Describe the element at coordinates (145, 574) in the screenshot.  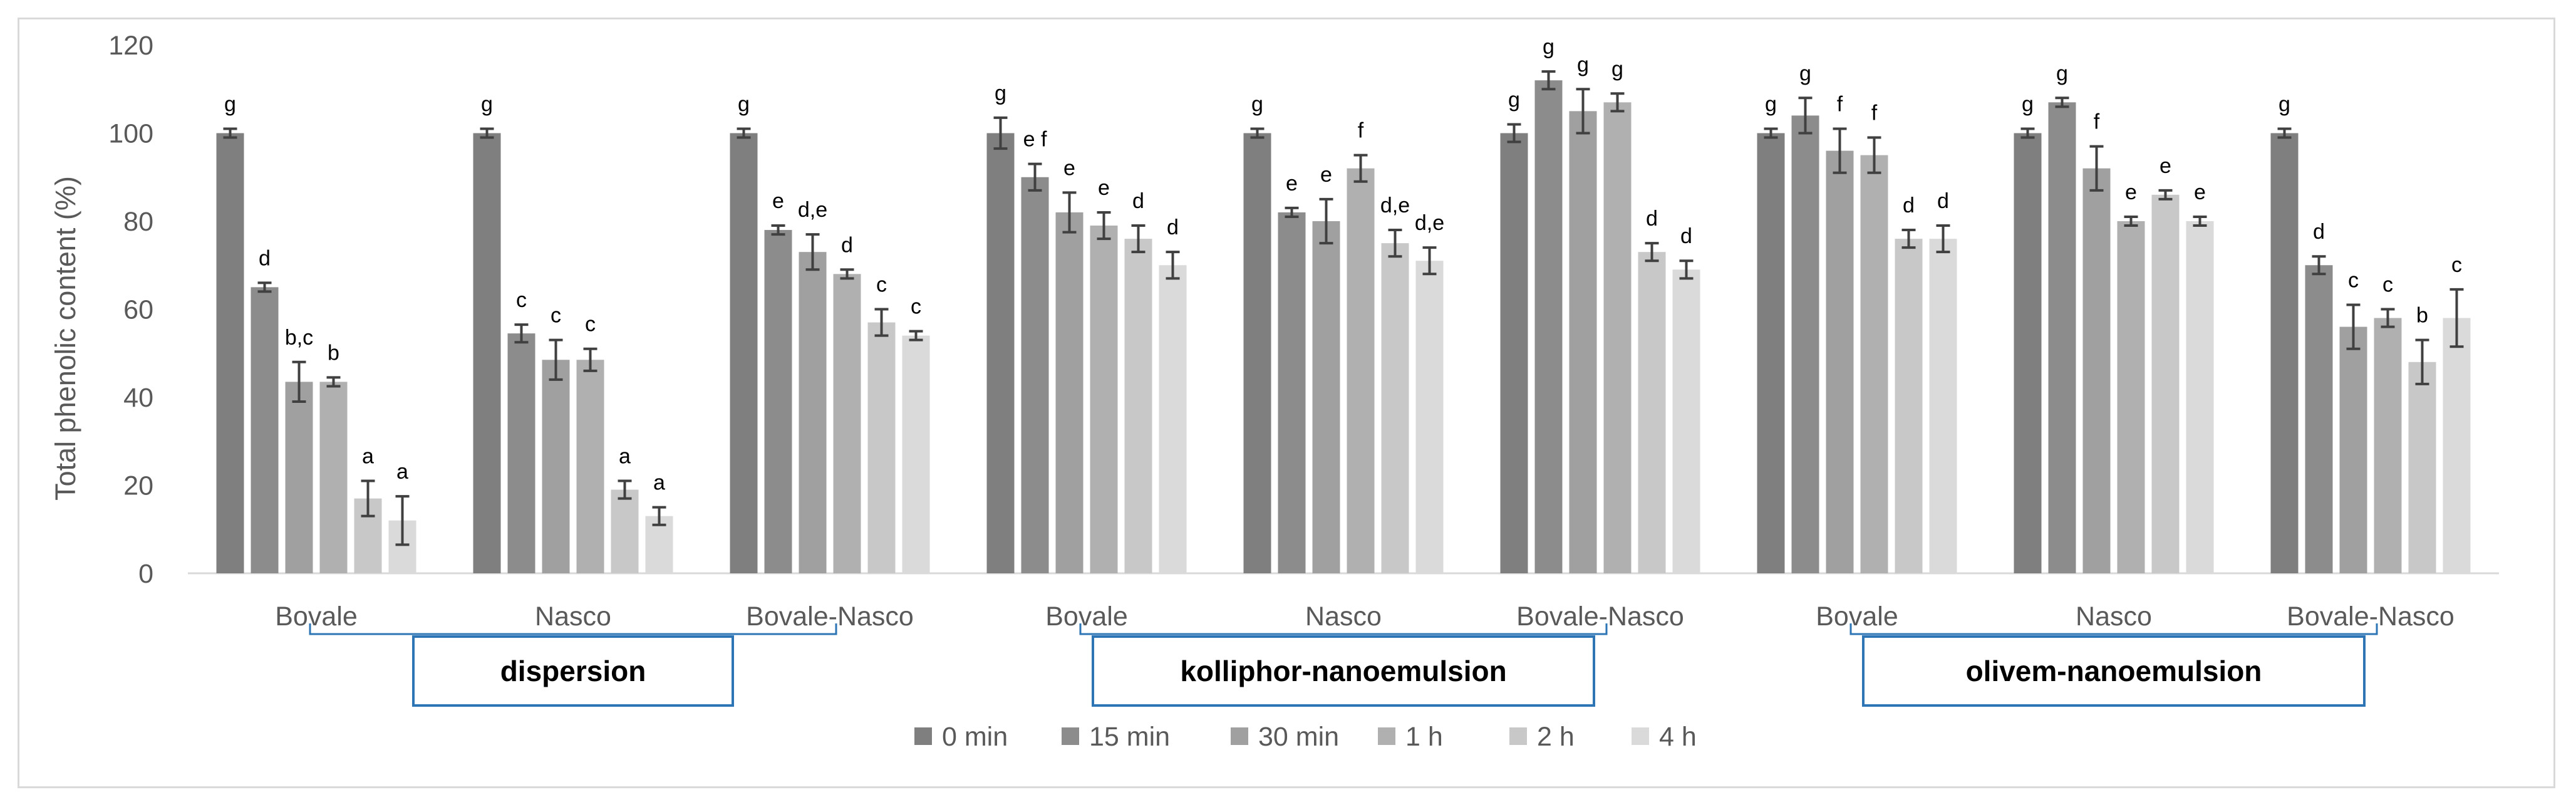
I see `y-tick-label: 0` at that location.